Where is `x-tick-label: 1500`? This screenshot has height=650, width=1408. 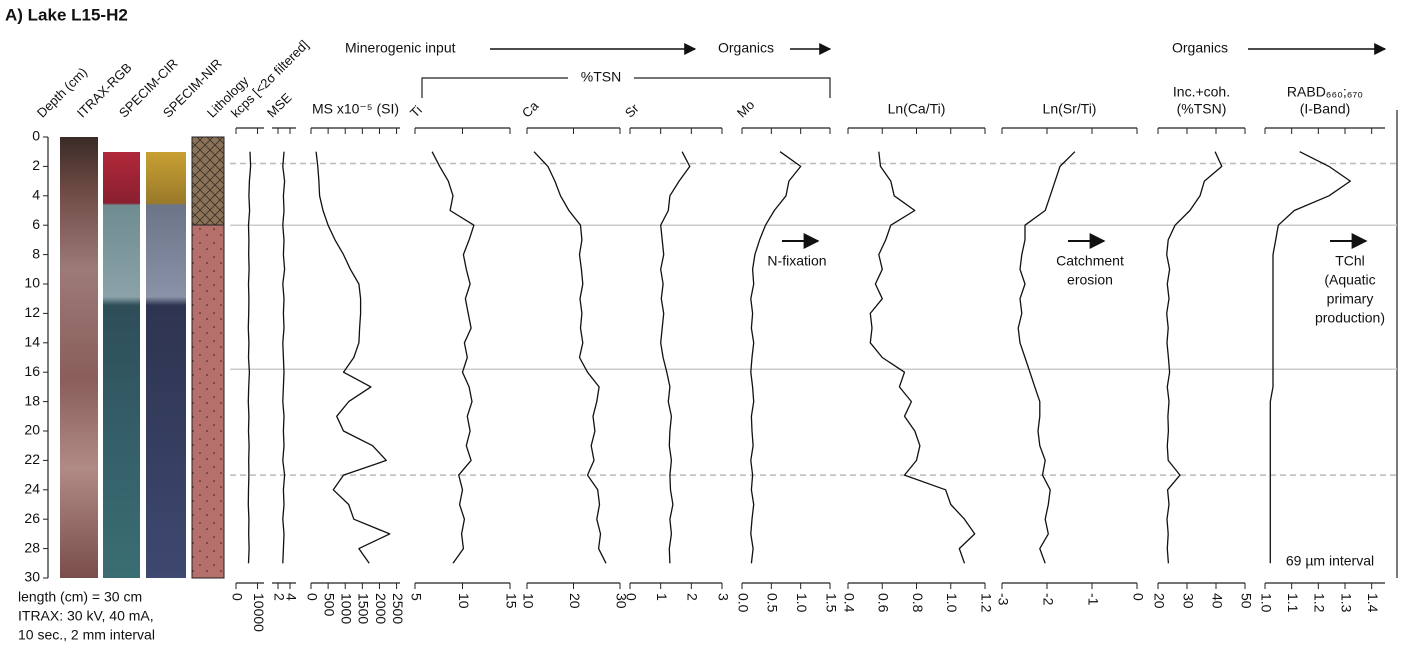 x-tick-label: 1500 is located at coordinates (364, 608).